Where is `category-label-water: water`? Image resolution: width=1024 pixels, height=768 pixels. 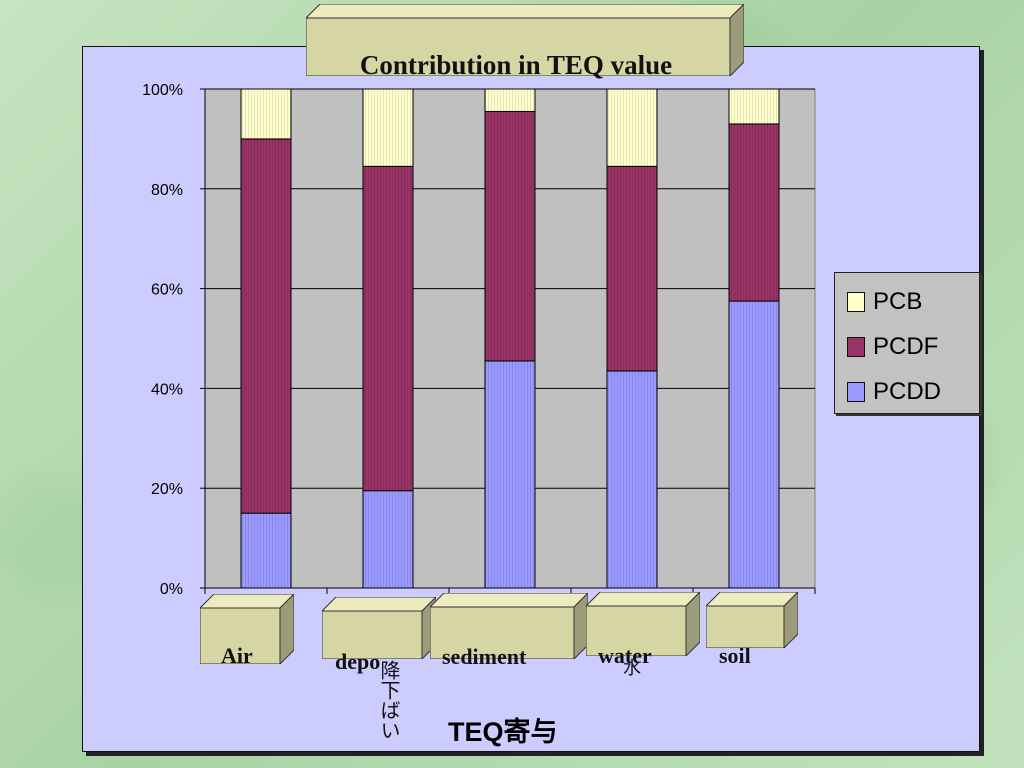
category-label-water: water is located at coordinates (625, 655).